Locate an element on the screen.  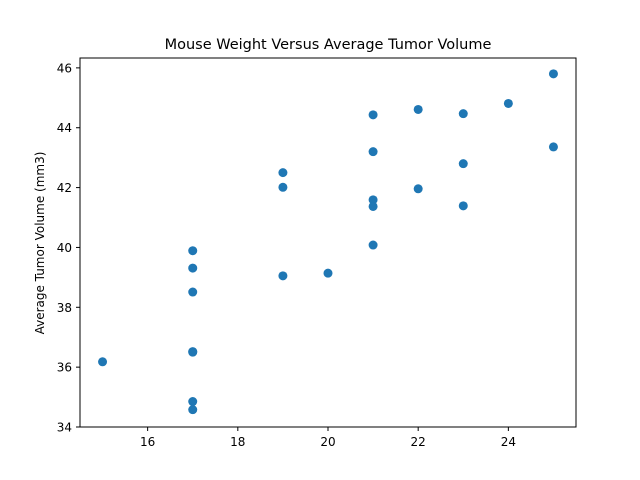
y-tick-label: 46 is located at coordinates (64, 68).